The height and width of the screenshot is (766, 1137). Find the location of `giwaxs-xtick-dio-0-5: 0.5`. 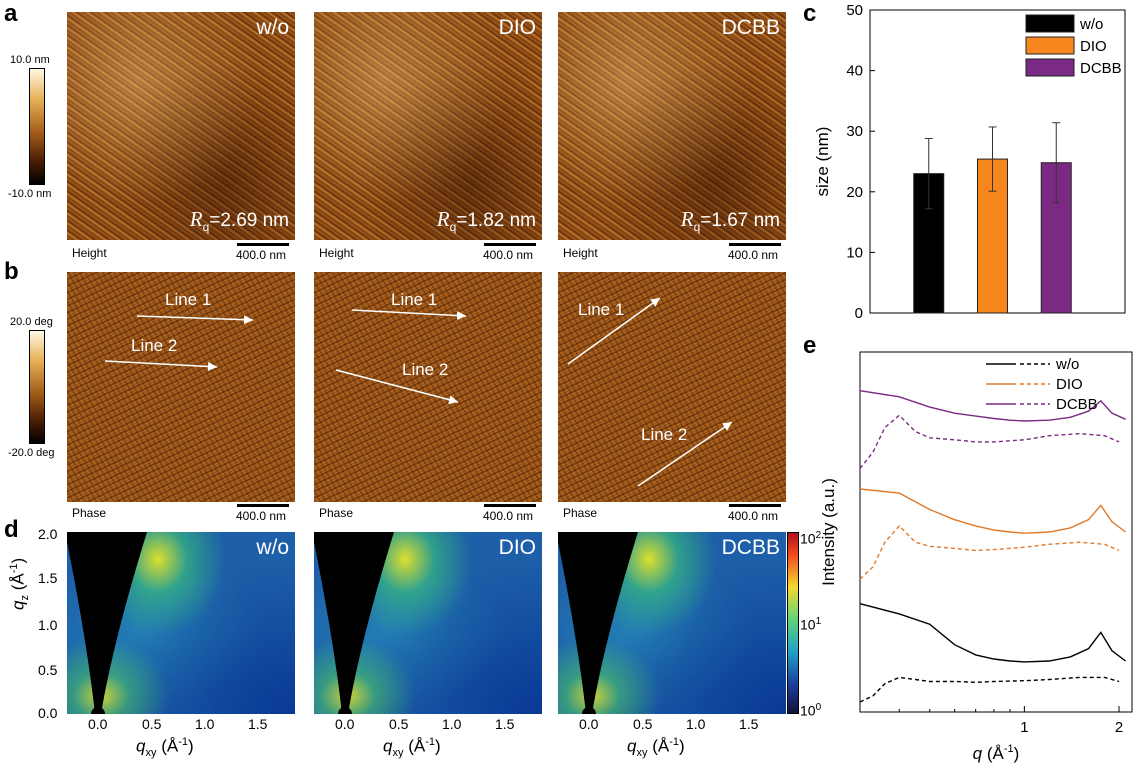

giwaxs-xtick-dio-0-5: 0.5 is located at coordinates (399, 724).